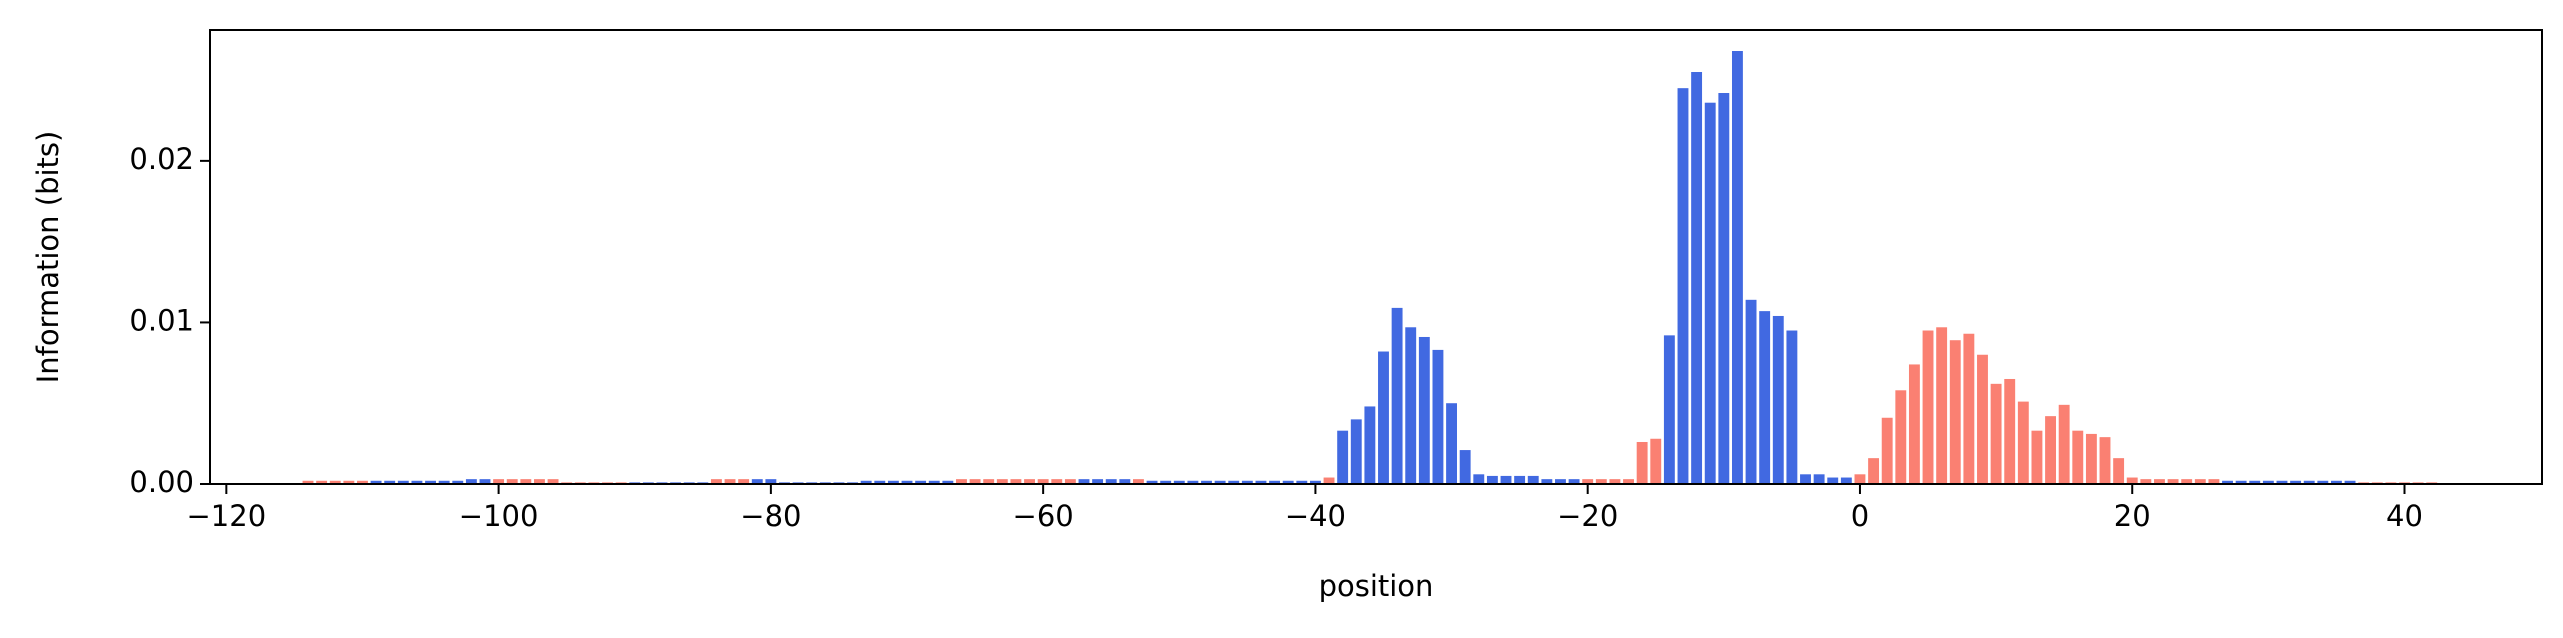 The height and width of the screenshot is (638, 2563). Describe the element at coordinates (2404, 516) in the screenshot. I see `x-tick-label: 40` at that location.